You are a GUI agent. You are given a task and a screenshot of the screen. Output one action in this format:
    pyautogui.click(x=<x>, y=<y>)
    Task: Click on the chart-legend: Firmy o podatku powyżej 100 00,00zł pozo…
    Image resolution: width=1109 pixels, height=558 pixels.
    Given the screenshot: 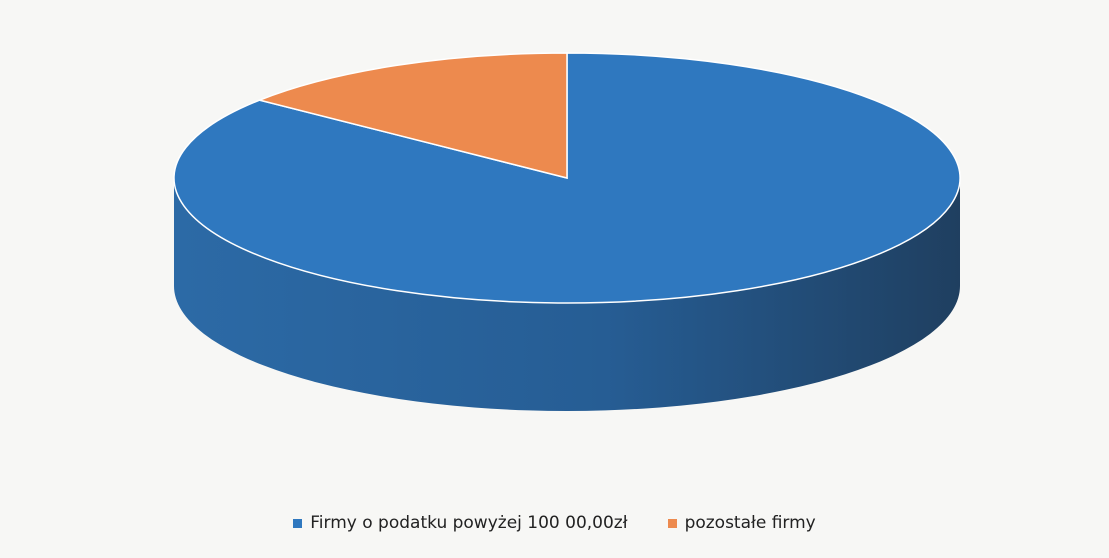 What is the action you would take?
    pyautogui.click(x=554, y=523)
    